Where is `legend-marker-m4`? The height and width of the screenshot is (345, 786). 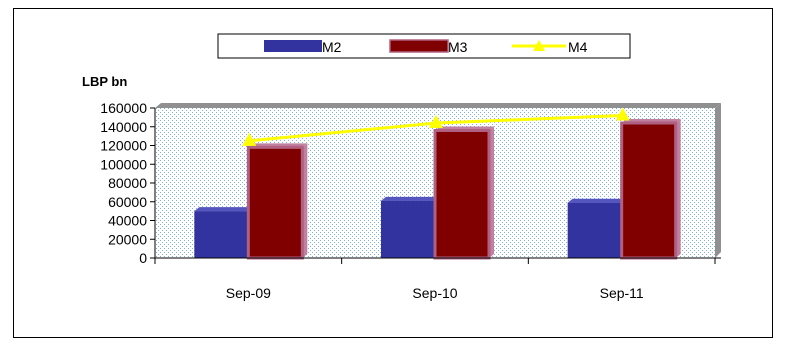 legend-marker-m4 is located at coordinates (539, 45).